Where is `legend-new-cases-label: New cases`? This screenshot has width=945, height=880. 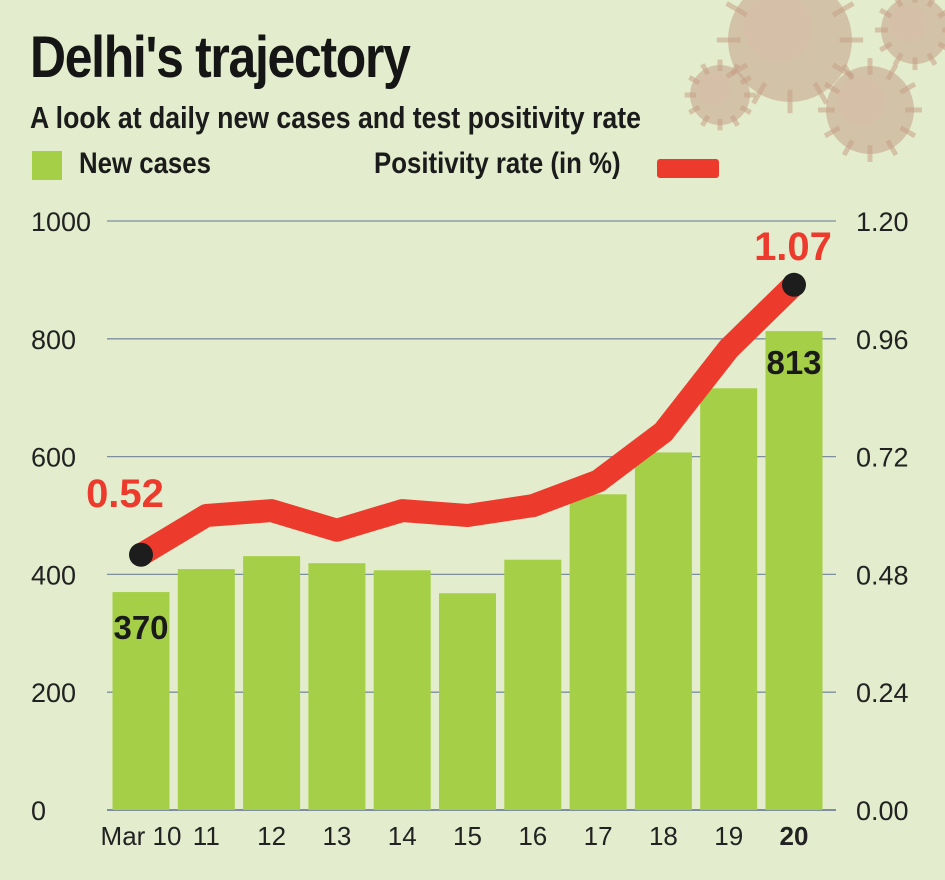 legend-new-cases-label: New cases is located at coordinates (145, 163).